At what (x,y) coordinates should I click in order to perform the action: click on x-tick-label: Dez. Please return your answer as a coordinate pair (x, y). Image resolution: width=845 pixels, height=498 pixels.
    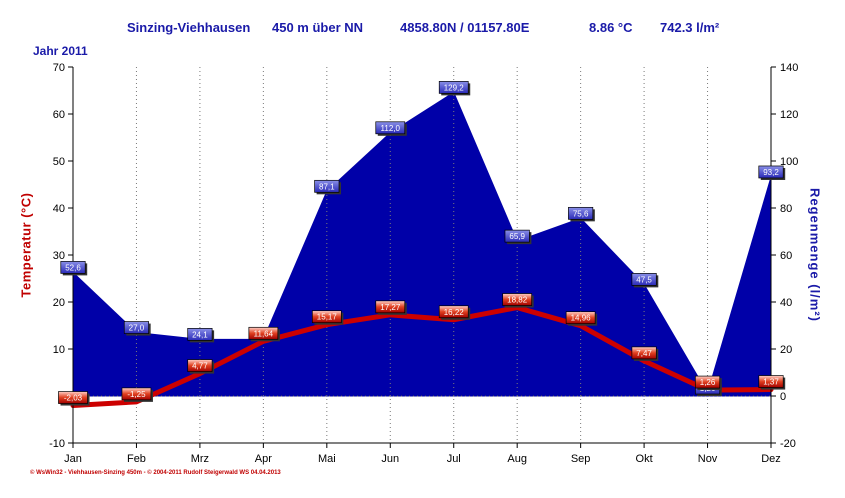
    Looking at the image, I should click on (771, 459).